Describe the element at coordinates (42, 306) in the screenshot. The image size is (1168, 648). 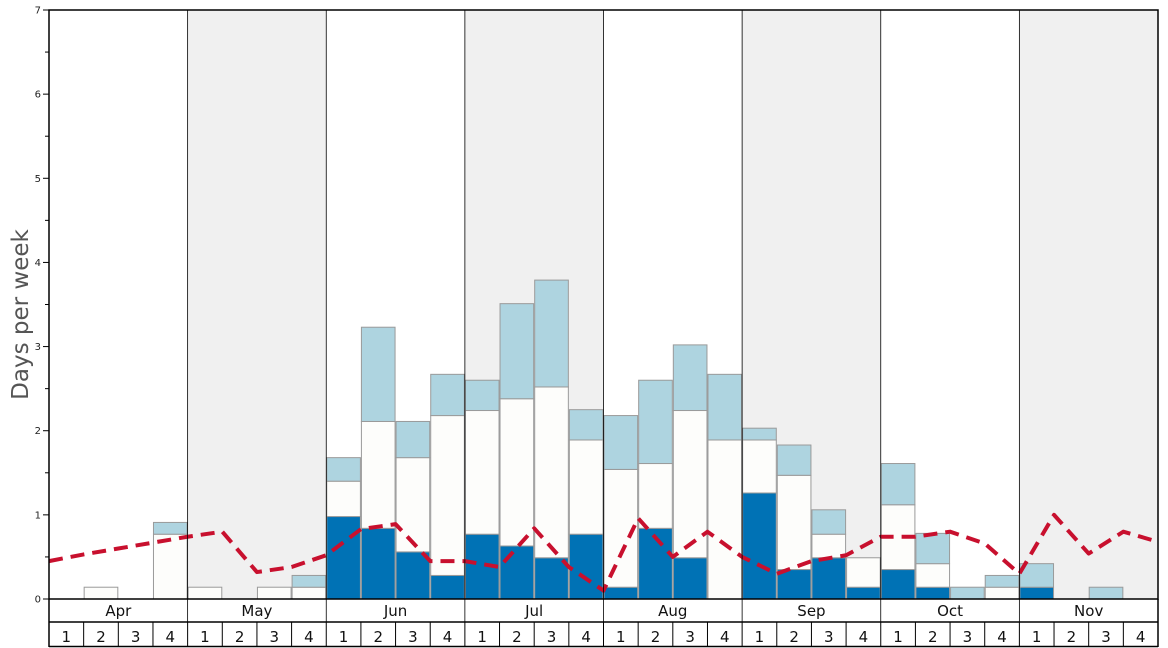
I see `y-axis: 0 1 2 3 4 5 6 7` at that location.